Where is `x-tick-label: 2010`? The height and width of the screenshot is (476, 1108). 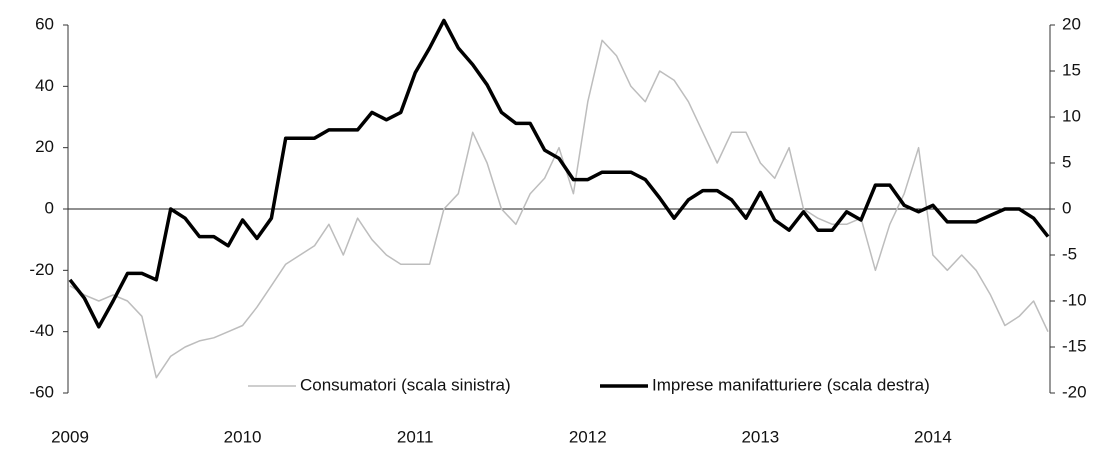 x-tick-label: 2010 is located at coordinates (243, 436).